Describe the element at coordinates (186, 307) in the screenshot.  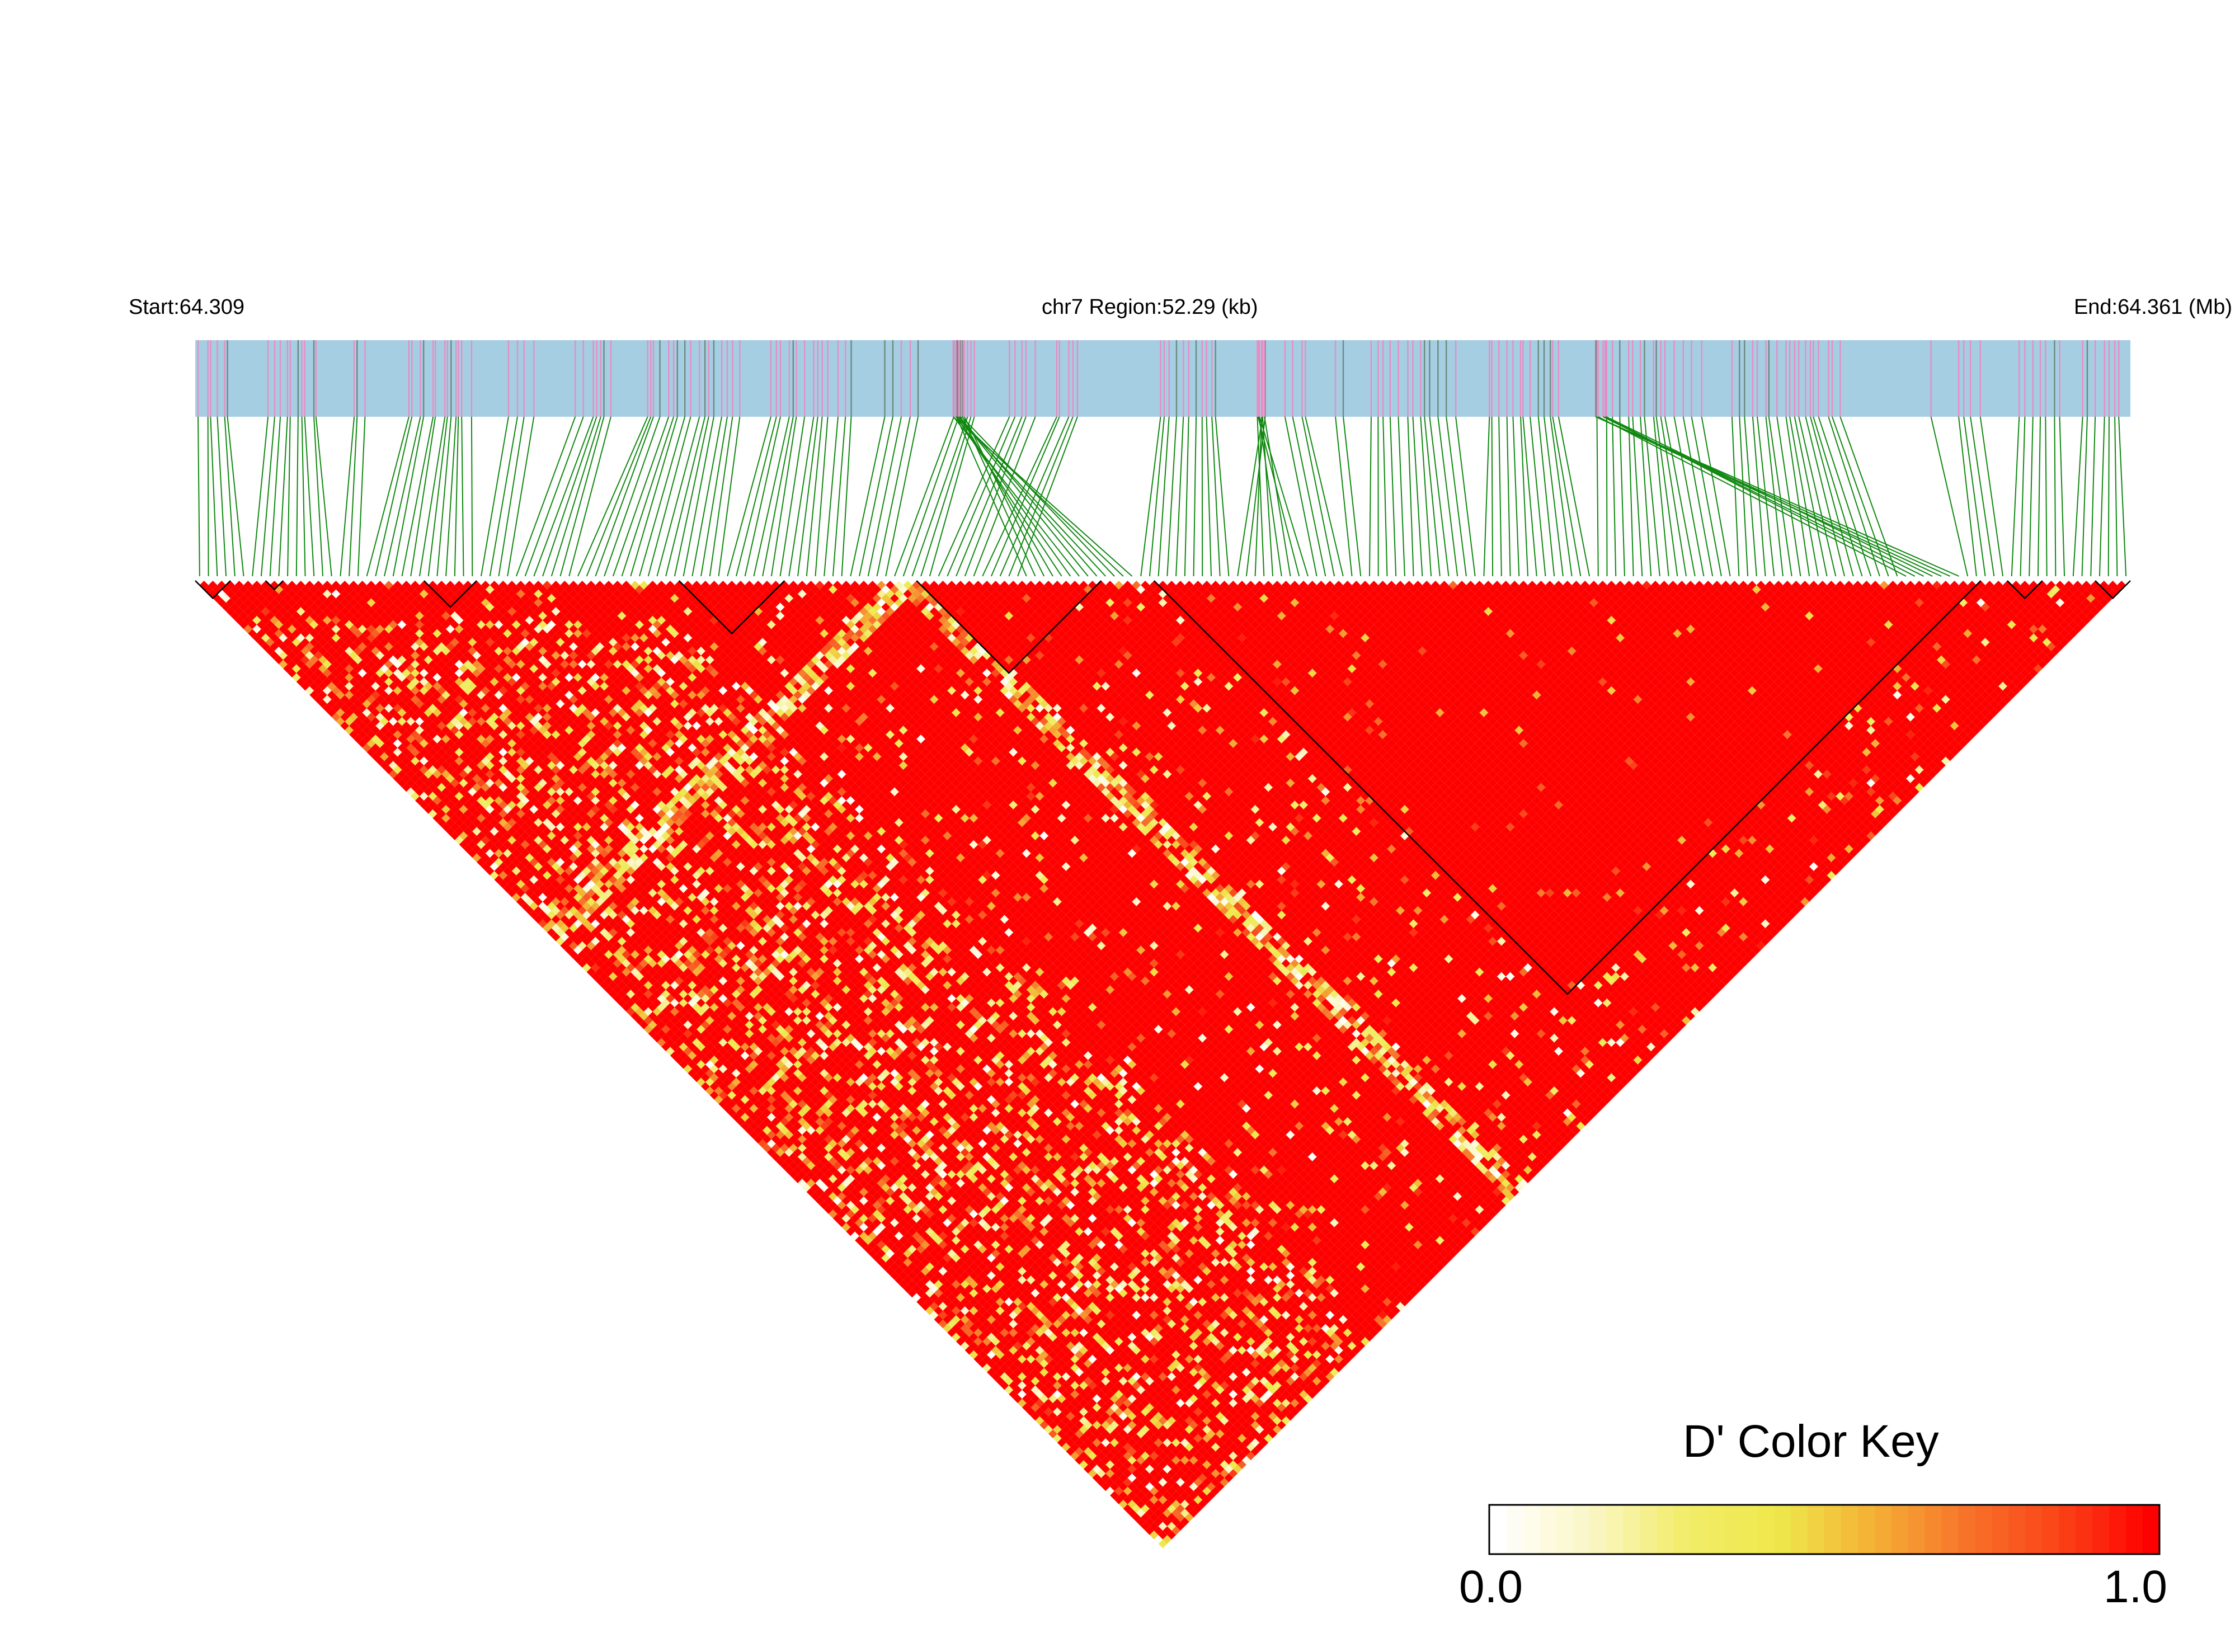
I see `region-start-label: Start:64.309` at that location.